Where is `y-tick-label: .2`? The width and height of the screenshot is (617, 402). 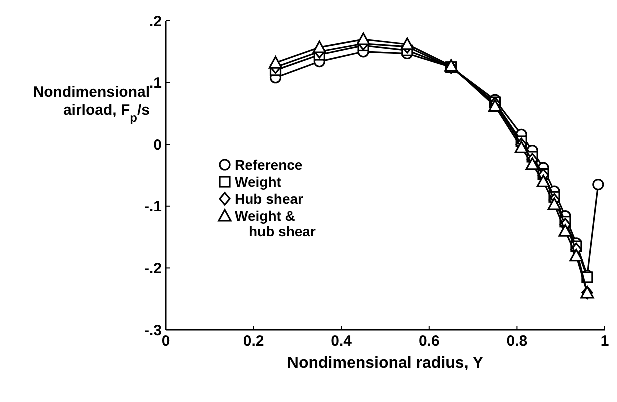 y-tick-label: .2 is located at coordinates (155, 21).